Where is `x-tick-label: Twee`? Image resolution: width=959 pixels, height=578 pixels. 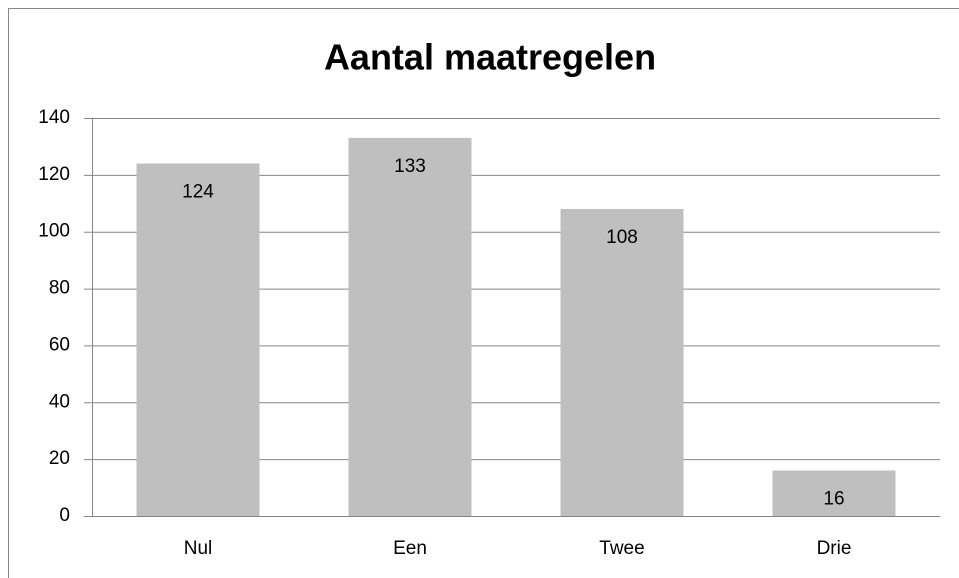 x-tick-label: Twee is located at coordinates (621, 548).